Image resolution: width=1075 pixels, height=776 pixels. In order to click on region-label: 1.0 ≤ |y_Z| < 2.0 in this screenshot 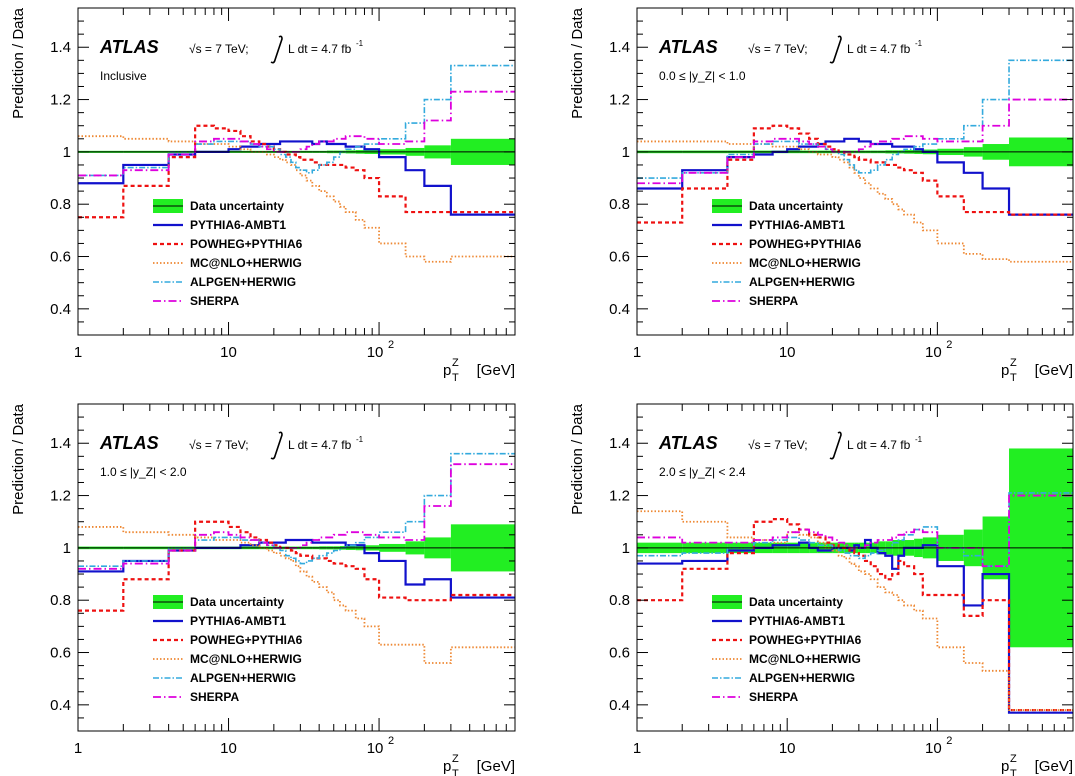, I will do `click(143, 472)`.